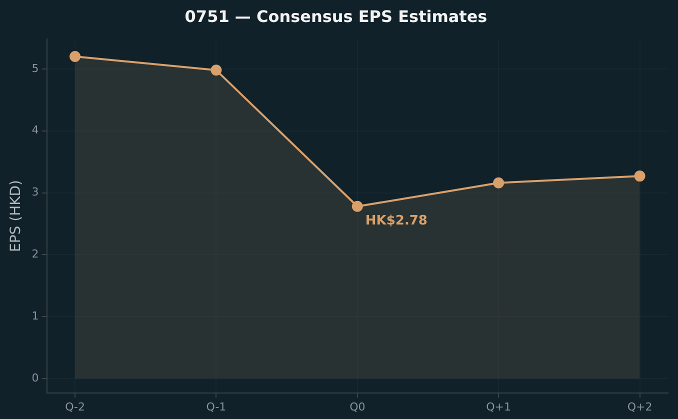  I want to click on y-tick-label: 4, so click(35, 130).